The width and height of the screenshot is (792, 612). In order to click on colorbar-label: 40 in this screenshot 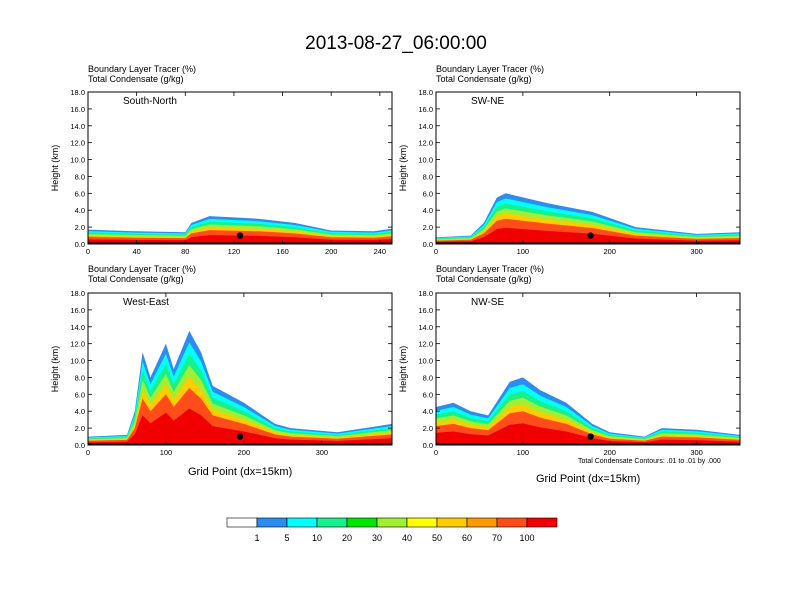, I will do `click(407, 538)`.